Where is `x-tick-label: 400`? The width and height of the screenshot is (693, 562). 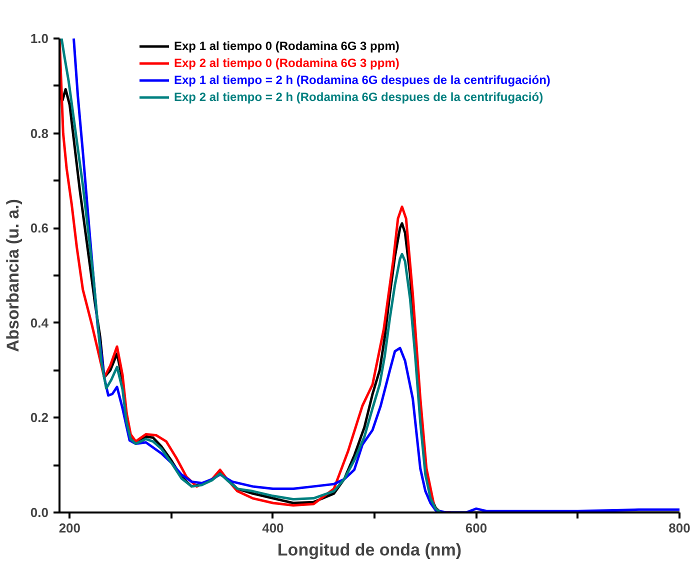
x-tick-label: 400 is located at coordinates (273, 528).